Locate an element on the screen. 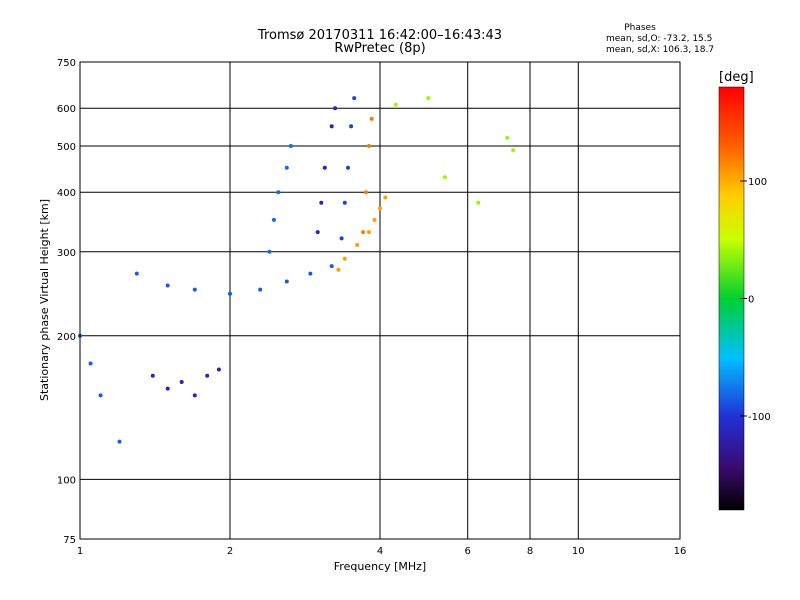  x-tick-label: 2 is located at coordinates (230, 551).